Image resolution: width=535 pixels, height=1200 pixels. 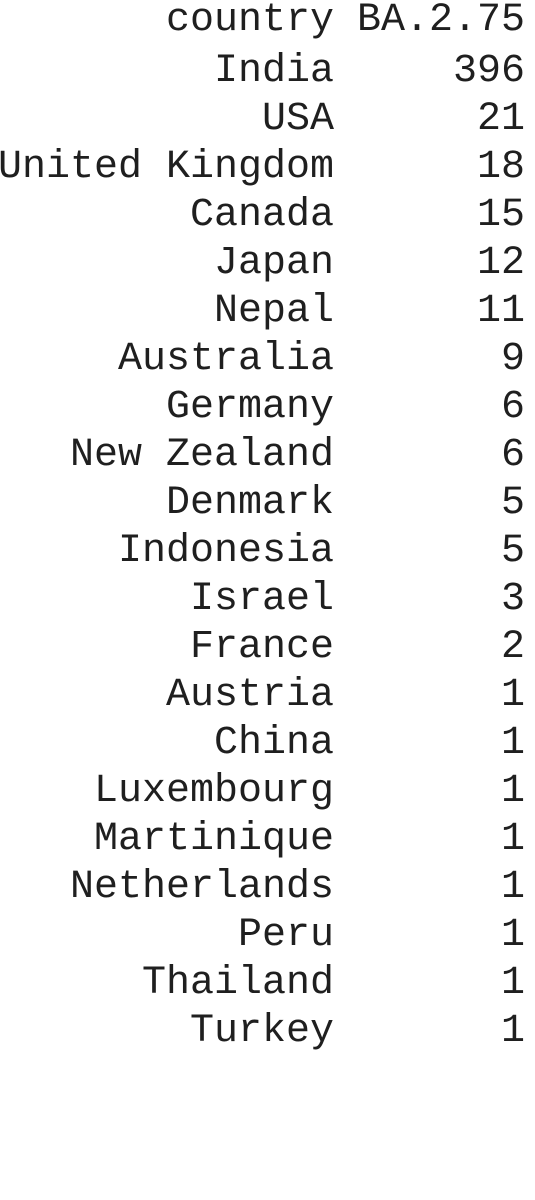 I want to click on table-row: Netherlands 1, so click(x=267, y=888).